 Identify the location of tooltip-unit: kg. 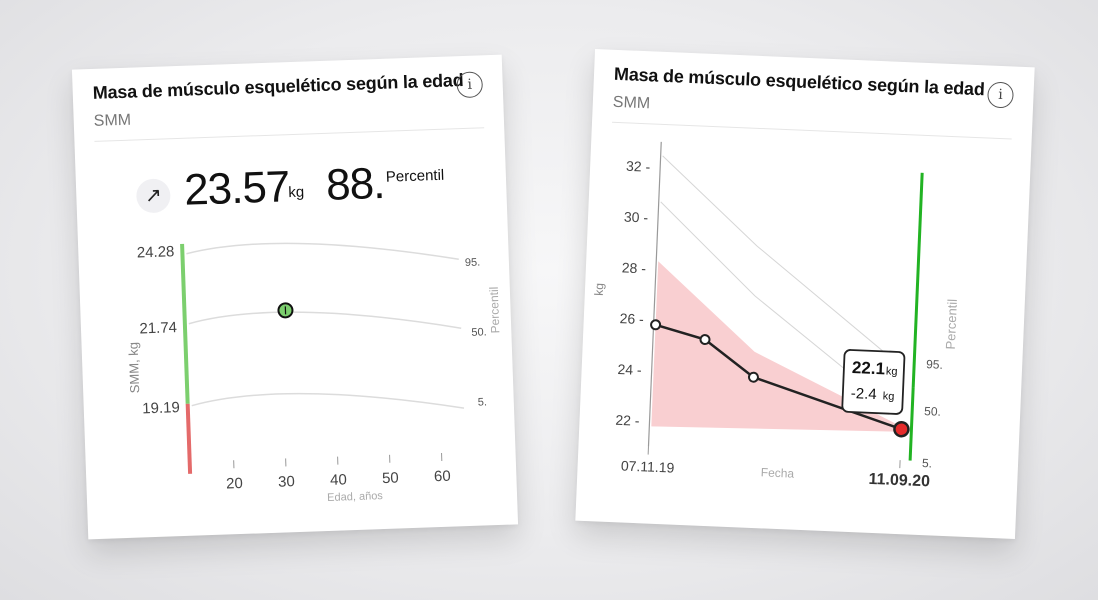
(892, 371).